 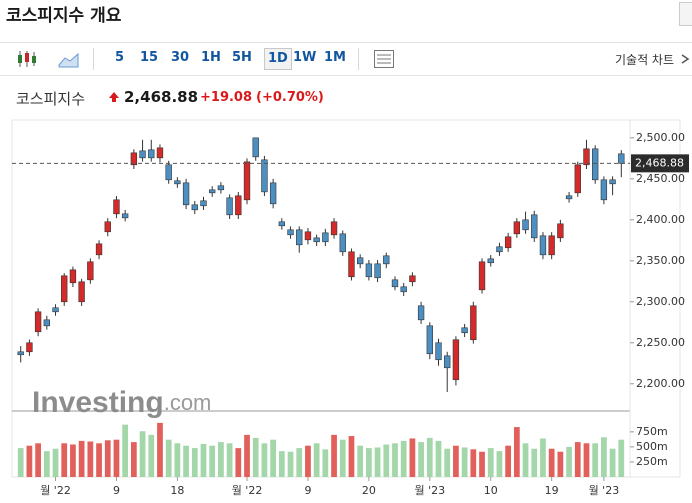 What do you see at coordinates (180, 57) in the screenshot?
I see `interval-button: 30` at bounding box center [180, 57].